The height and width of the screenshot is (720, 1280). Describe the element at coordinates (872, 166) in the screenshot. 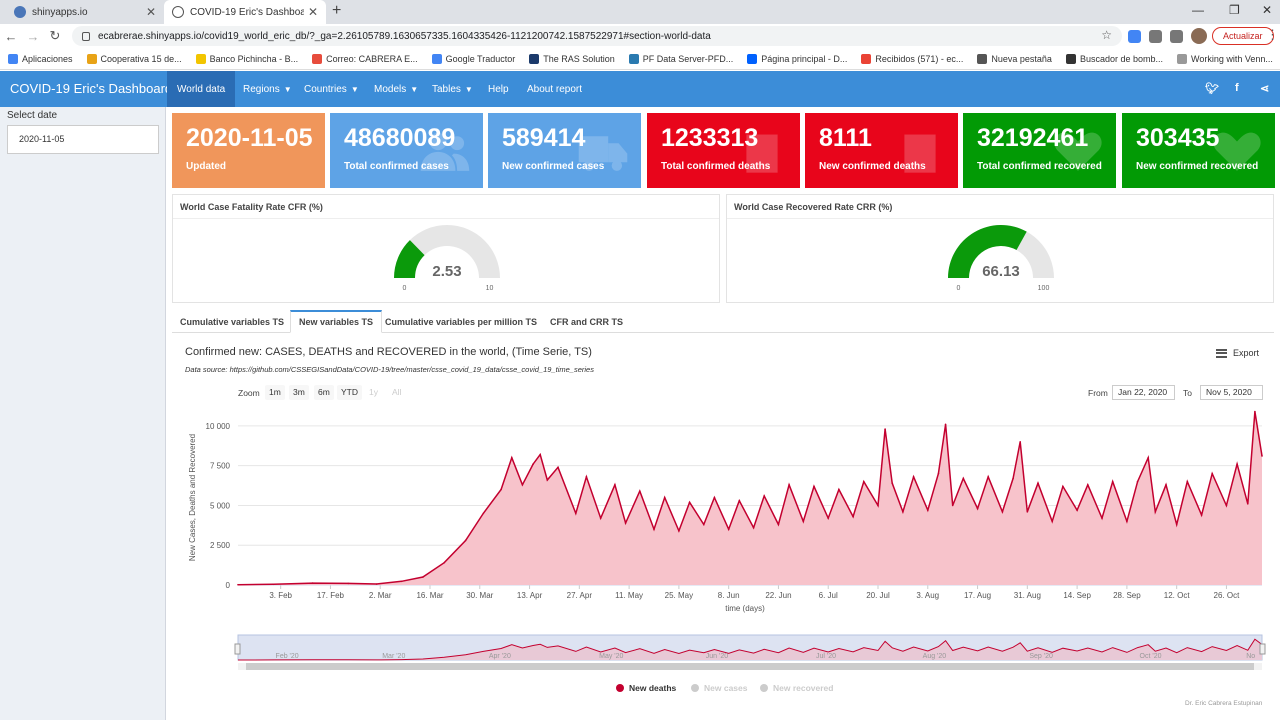

I see `value-box-label: New confirmed deaths` at that location.